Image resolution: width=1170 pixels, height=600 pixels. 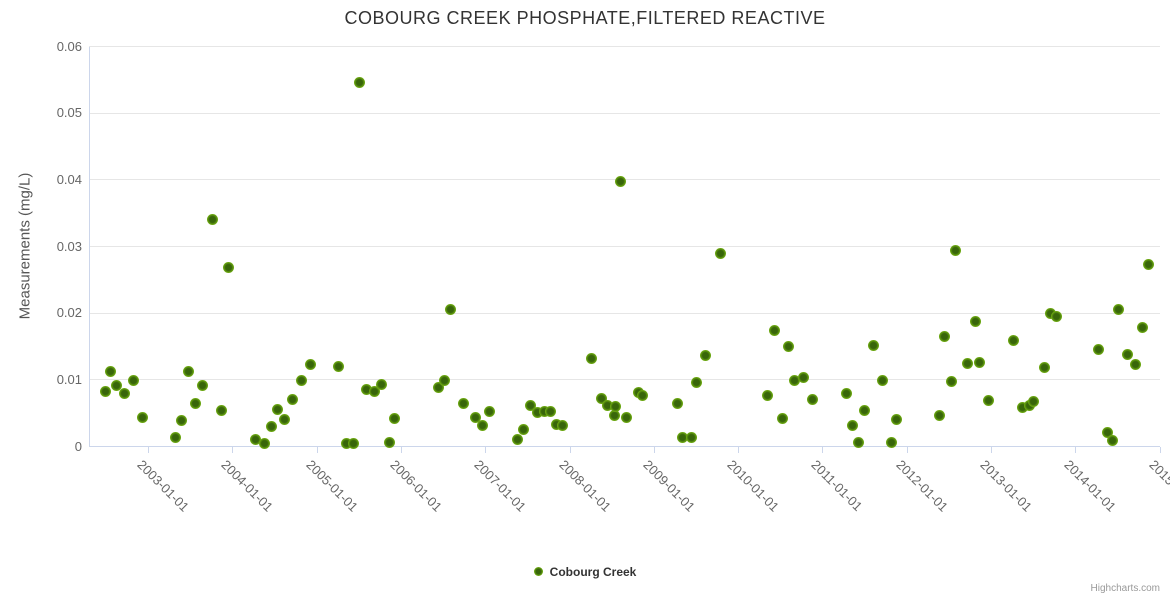 I want to click on x-axis-tick, so click(x=233, y=449).